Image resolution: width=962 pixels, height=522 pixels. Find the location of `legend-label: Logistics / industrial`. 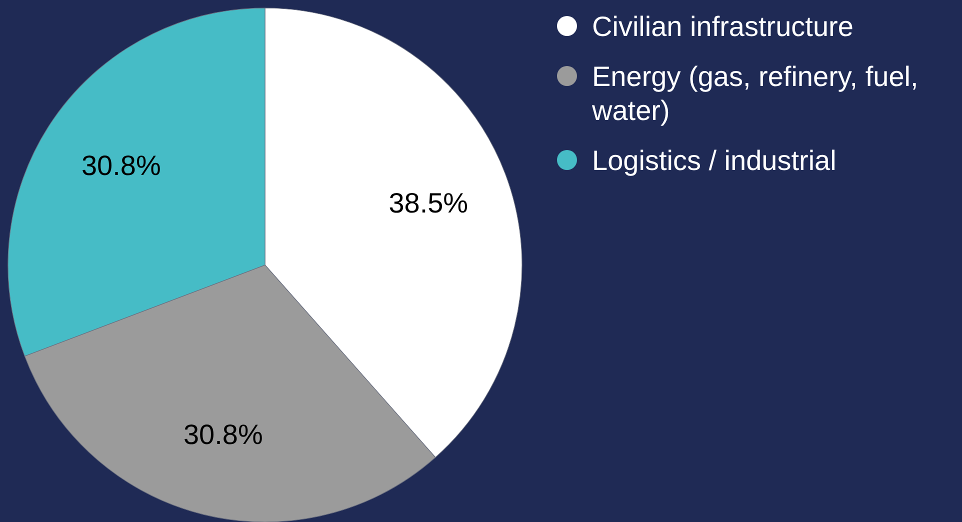

legend-label: Logistics / industrial is located at coordinates (714, 160).